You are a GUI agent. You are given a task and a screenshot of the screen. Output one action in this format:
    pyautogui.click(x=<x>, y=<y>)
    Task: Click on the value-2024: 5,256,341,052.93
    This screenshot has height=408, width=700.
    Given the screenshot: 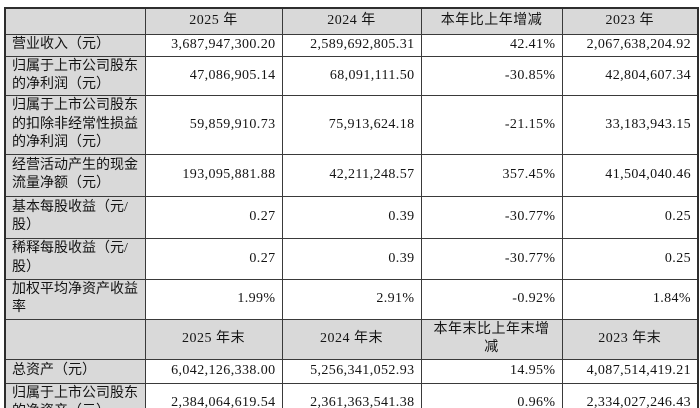 What is the action you would take?
    pyautogui.click(x=351, y=371)
    